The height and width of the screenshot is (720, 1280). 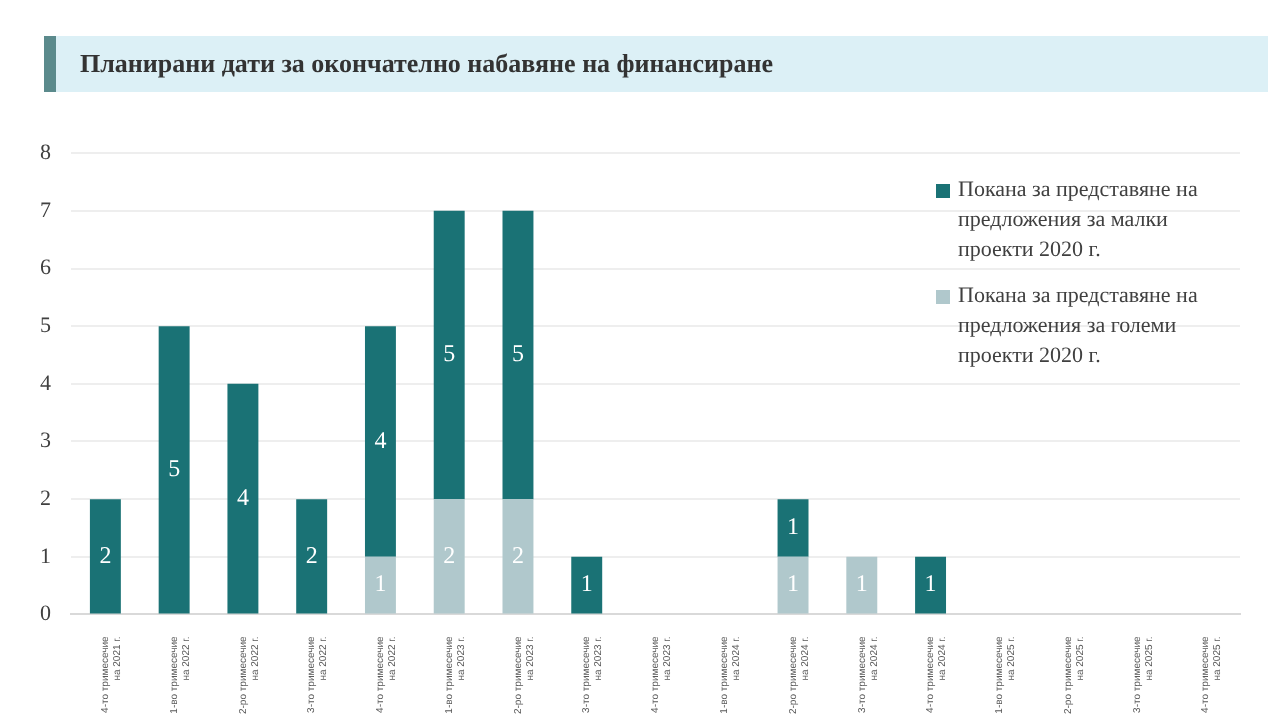 I want to click on y-tick-label: 8, so click(x=46, y=152).